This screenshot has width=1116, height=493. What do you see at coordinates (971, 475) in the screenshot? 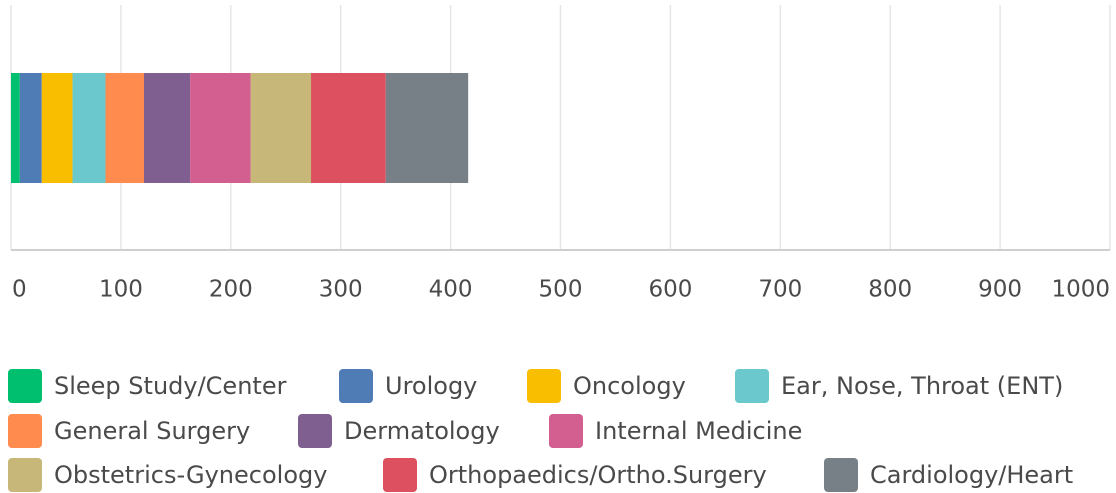
I see `legend-label: Cardiology/Heart` at bounding box center [971, 475].